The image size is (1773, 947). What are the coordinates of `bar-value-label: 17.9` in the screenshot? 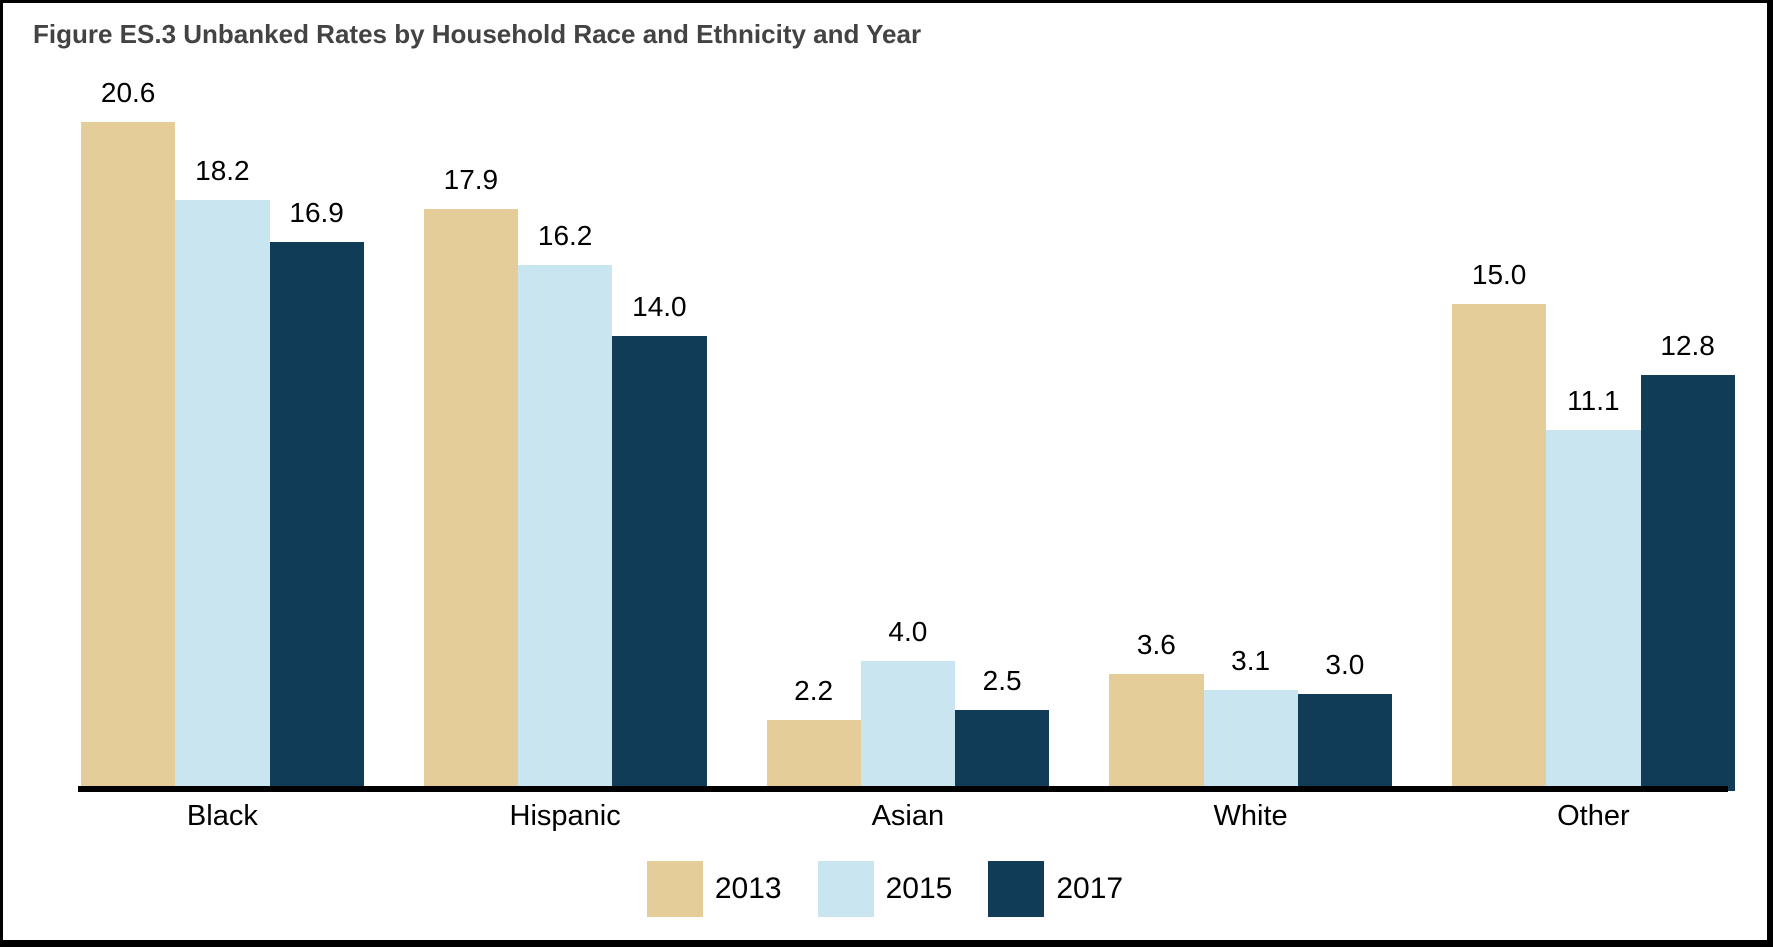 It's located at (471, 180).